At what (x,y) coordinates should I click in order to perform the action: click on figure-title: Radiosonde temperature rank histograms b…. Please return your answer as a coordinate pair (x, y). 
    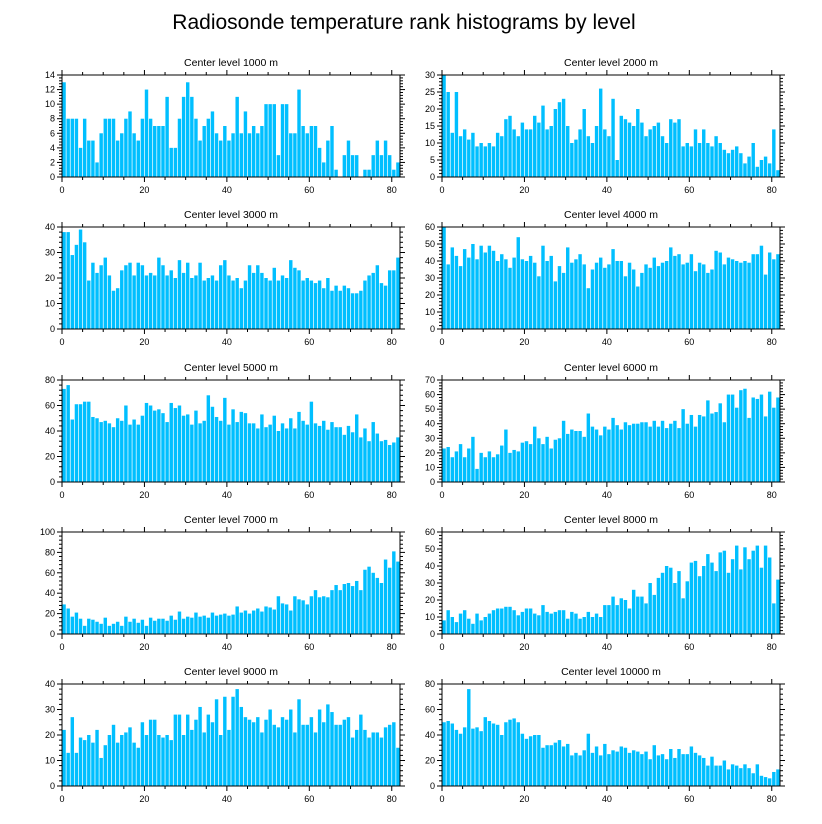
    Looking at the image, I should click on (403, 22).